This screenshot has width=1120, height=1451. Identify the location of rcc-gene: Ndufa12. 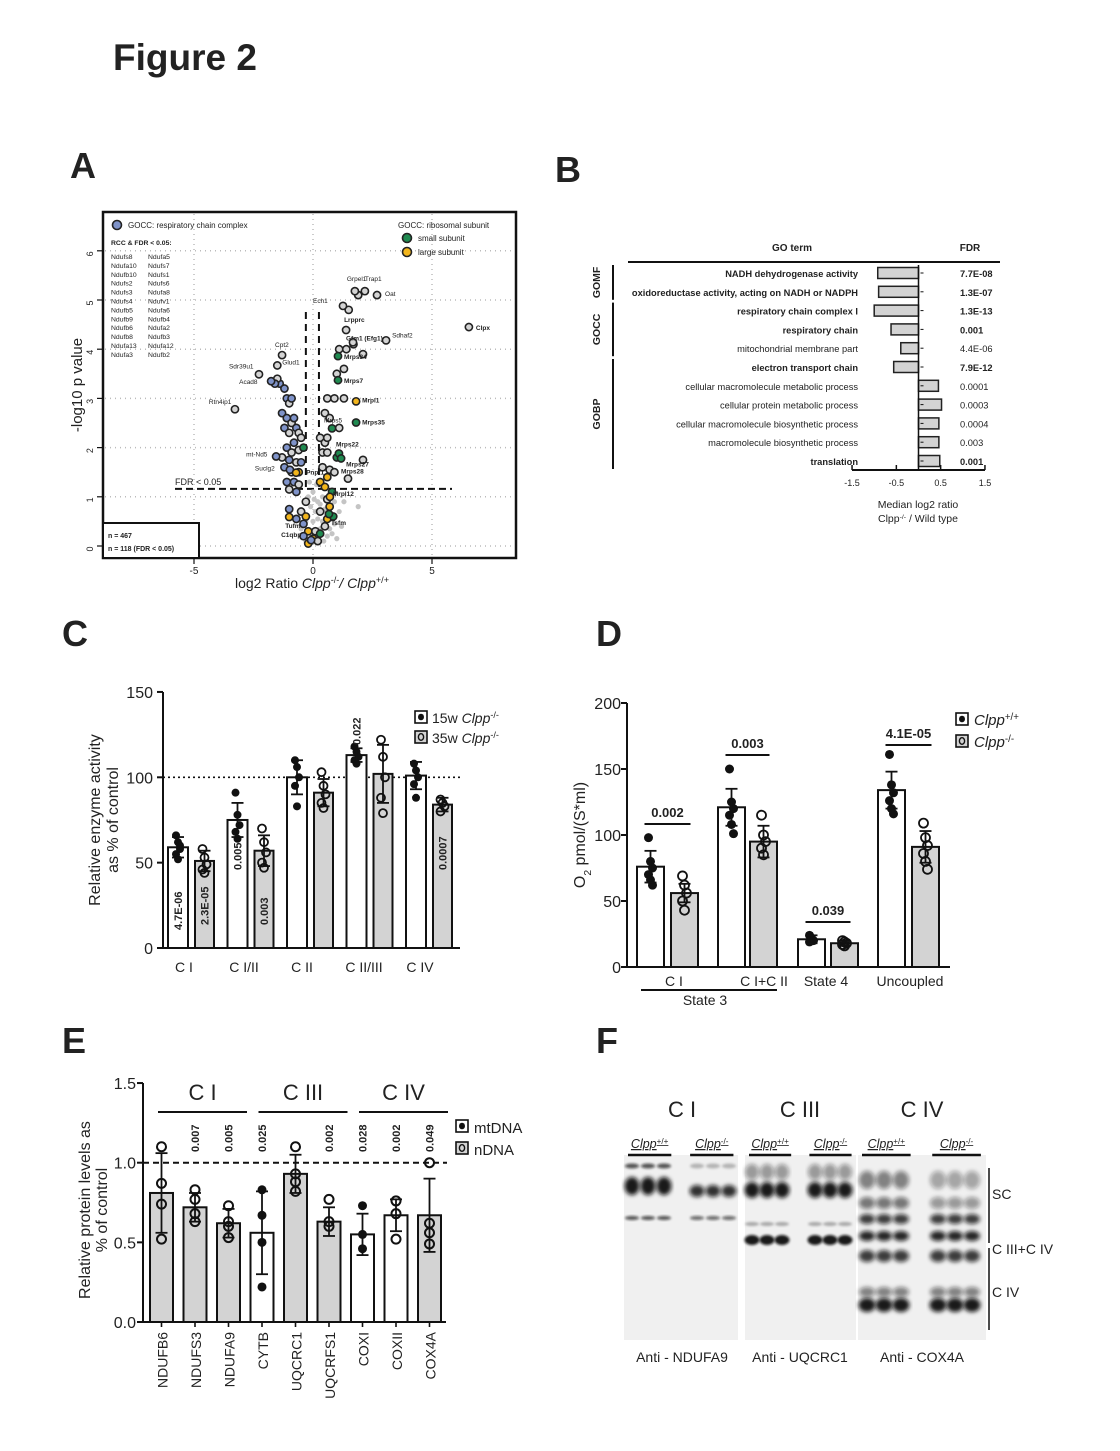
(161, 346).